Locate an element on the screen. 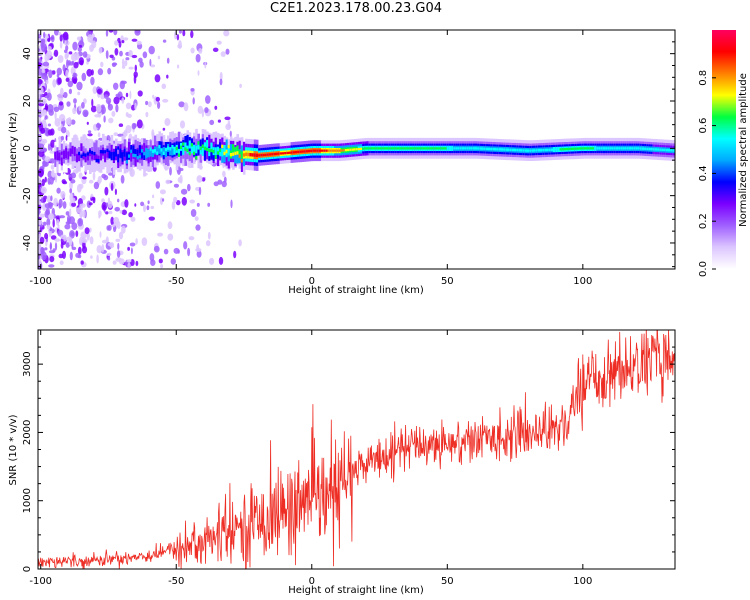 The height and width of the screenshot is (600, 750). chart-title: C2E1.2023.178.00.23.G04 is located at coordinates (356, 8).